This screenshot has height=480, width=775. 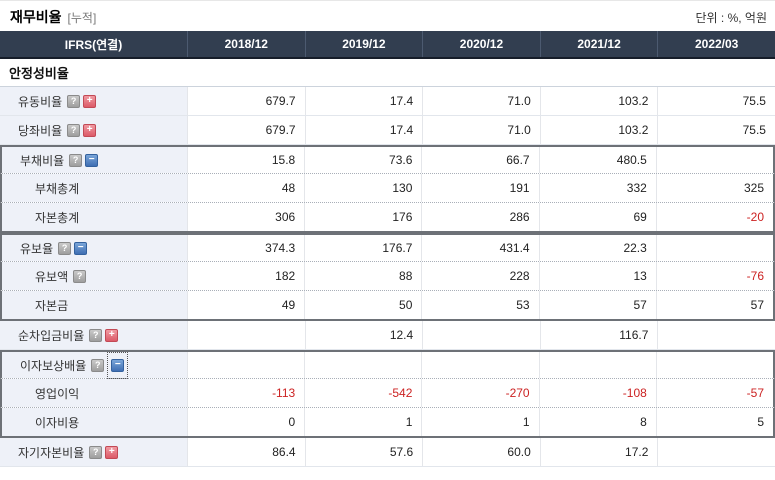 What do you see at coordinates (362, 276) in the screenshot?
I see `value-cell: 88` at bounding box center [362, 276].